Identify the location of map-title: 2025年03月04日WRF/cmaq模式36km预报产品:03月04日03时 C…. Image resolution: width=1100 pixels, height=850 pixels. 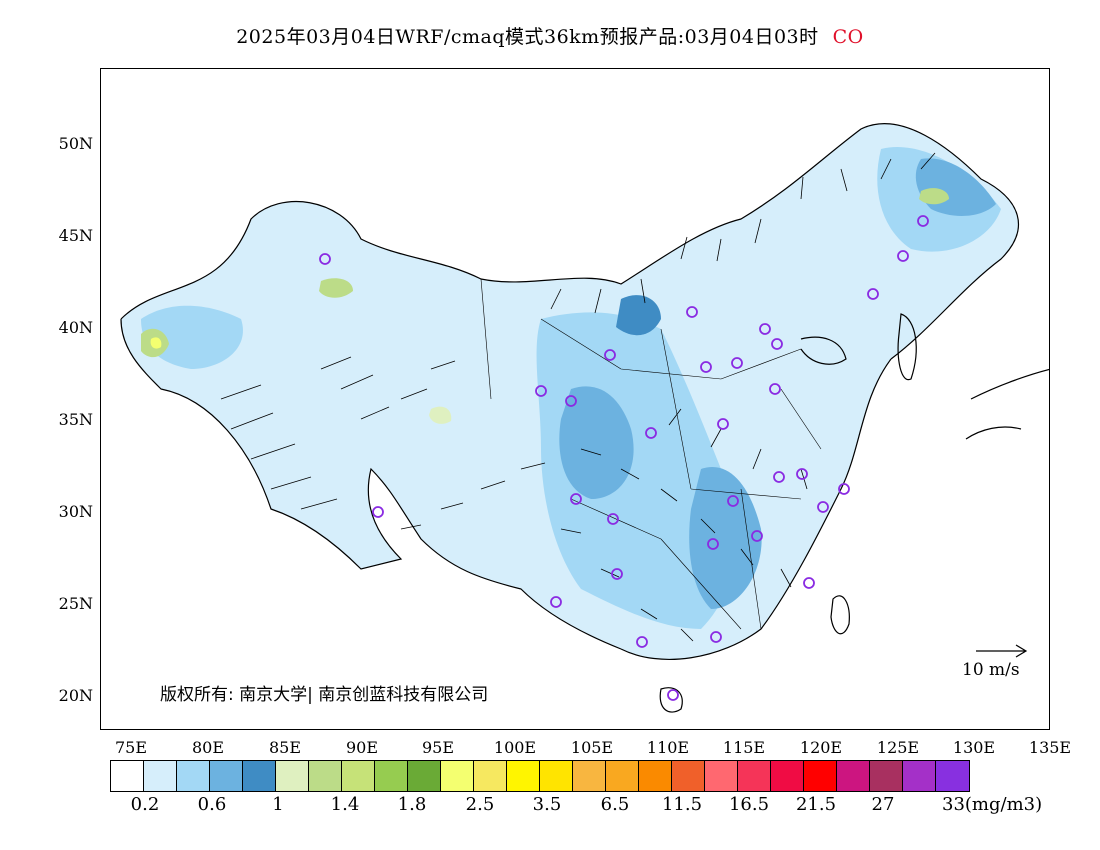
(550, 35).